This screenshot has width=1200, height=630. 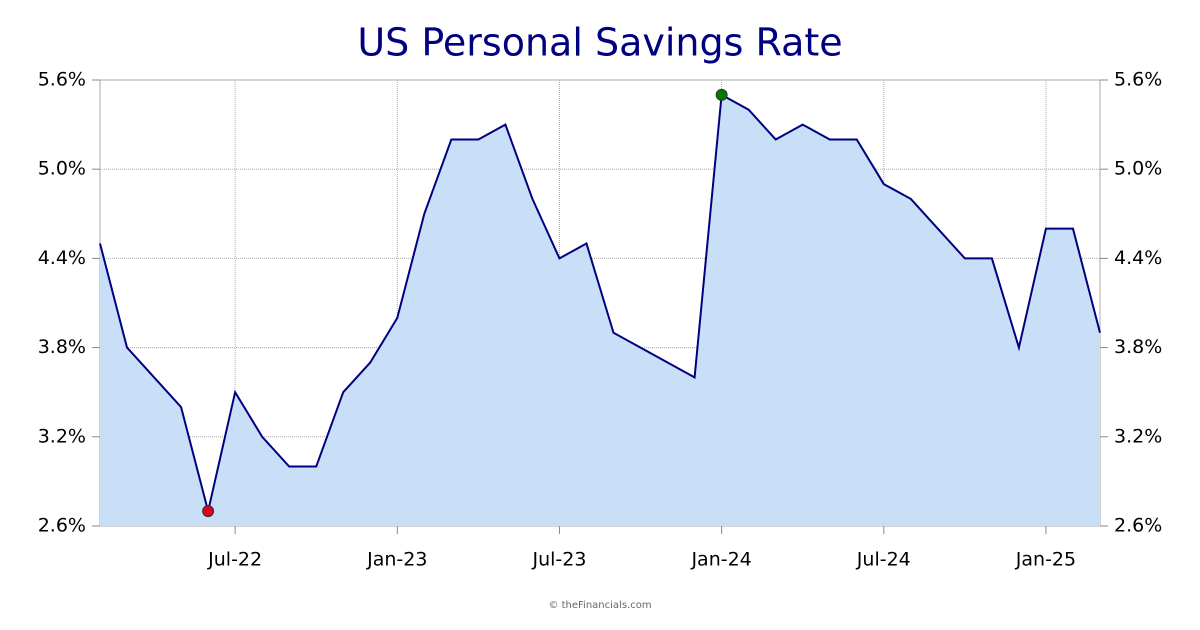 What do you see at coordinates (208, 511) in the screenshot?
I see `min-marker` at bounding box center [208, 511].